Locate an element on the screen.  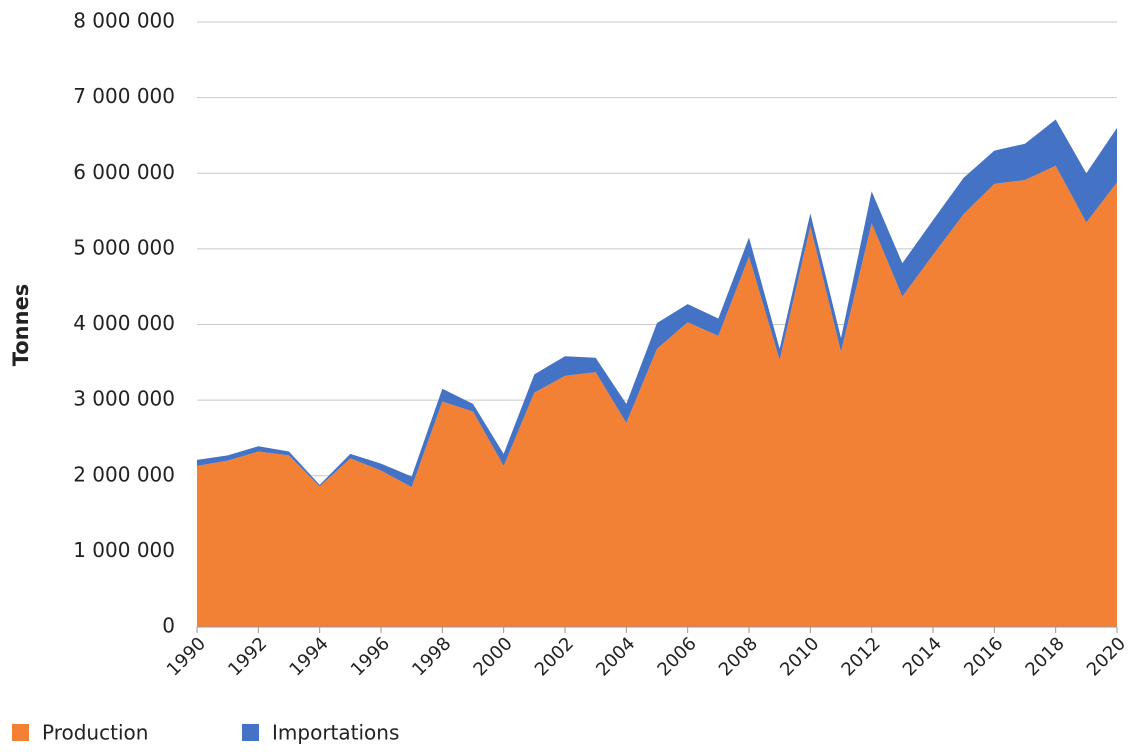
x-tick-label: 1990 is located at coordinates (186, 656).